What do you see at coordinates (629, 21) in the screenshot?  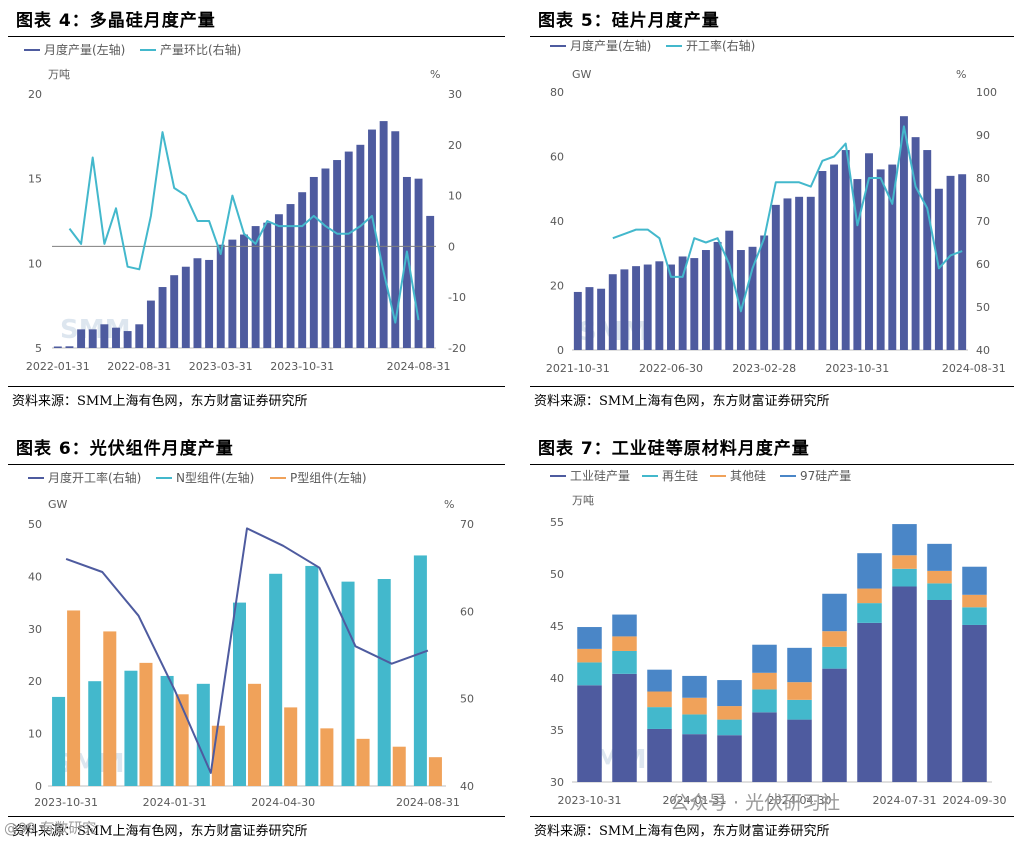 I see `chart-title-wafer: 图表 5：硅片月度产量` at bounding box center [629, 21].